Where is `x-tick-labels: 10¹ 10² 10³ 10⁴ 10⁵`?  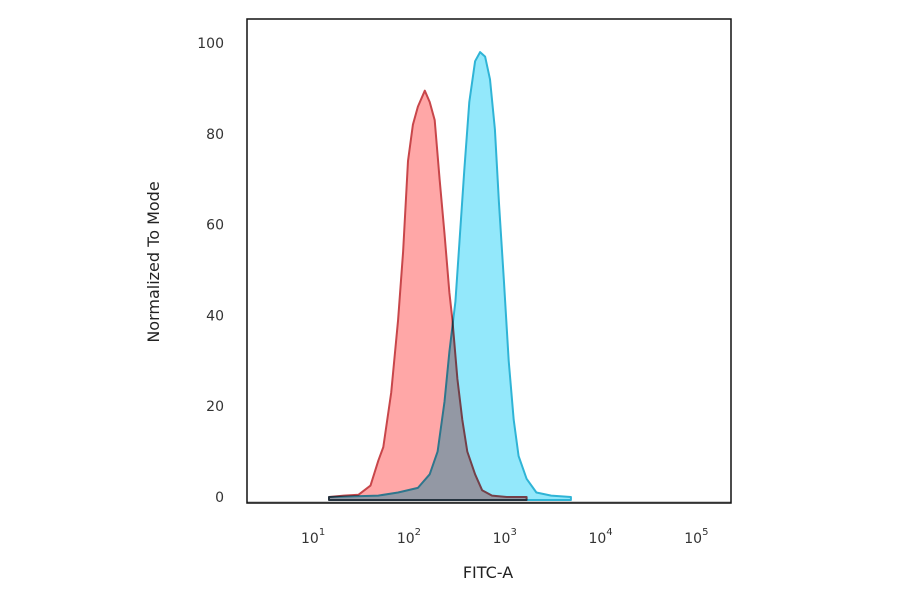 x-tick-labels: 10¹ 10² 10³ 10⁴ 10⁵ is located at coordinates (504, 537).